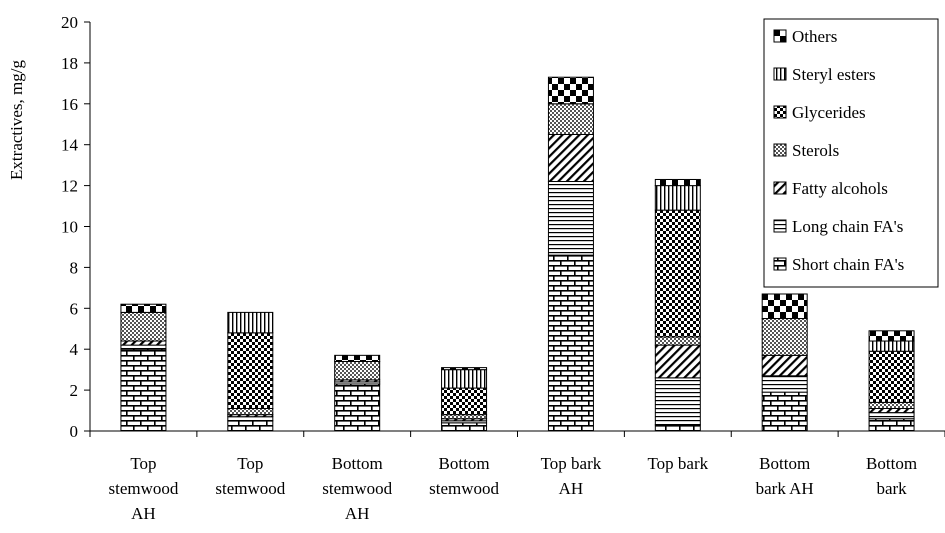  I want to click on y-tick-label: 18, so click(69, 63).